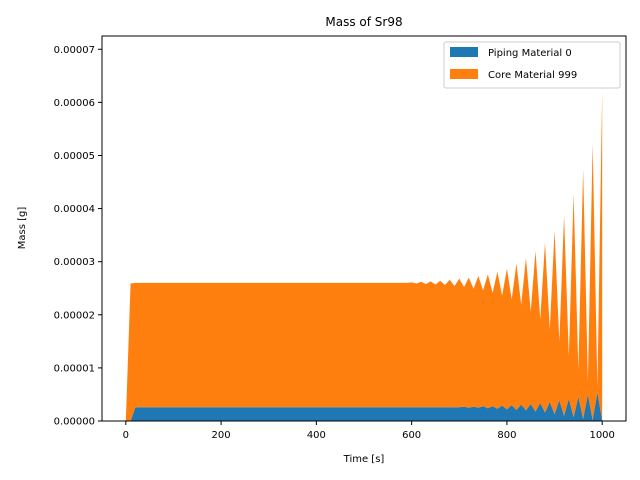  Describe the element at coordinates (411, 435) in the screenshot. I see `x-tick-label: 600` at that location.